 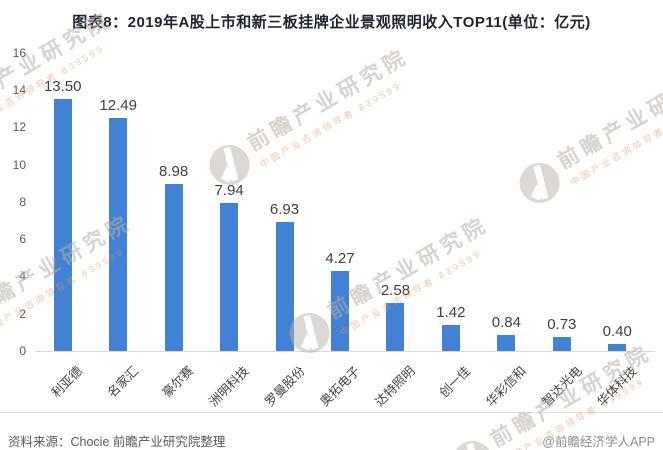 What do you see at coordinates (19, 89) in the screenshot?
I see `y-axis-tick-label: 14` at bounding box center [19, 89].